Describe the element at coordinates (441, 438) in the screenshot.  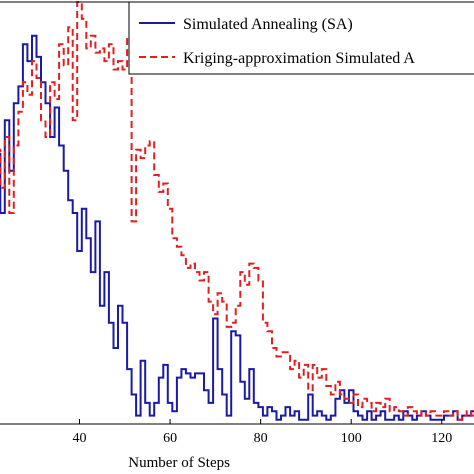
I see `x-tick-label: 120` at that location.